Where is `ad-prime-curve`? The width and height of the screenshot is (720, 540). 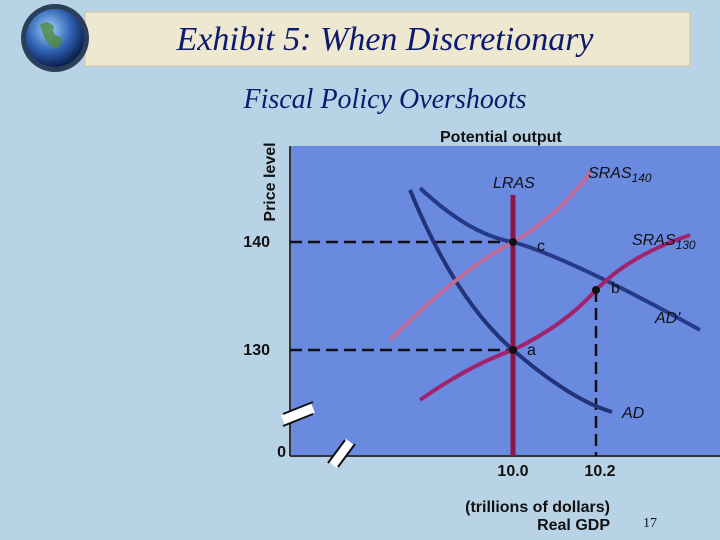 ad-prime-curve is located at coordinates (559, 259).